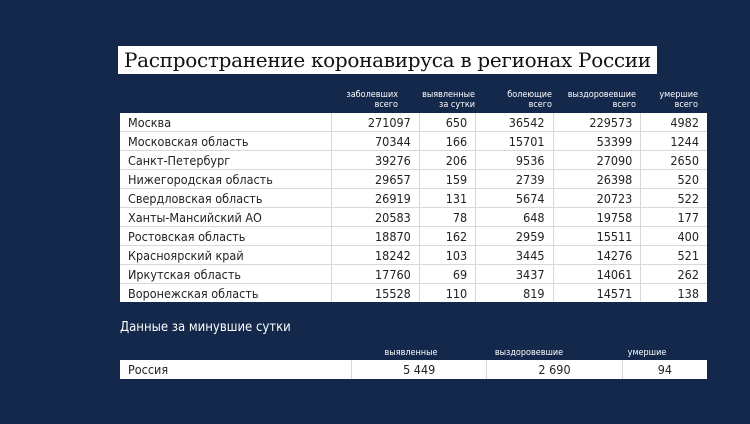  What do you see at coordinates (596, 179) in the screenshot?
I see `cell-value: 26398` at bounding box center [596, 179].